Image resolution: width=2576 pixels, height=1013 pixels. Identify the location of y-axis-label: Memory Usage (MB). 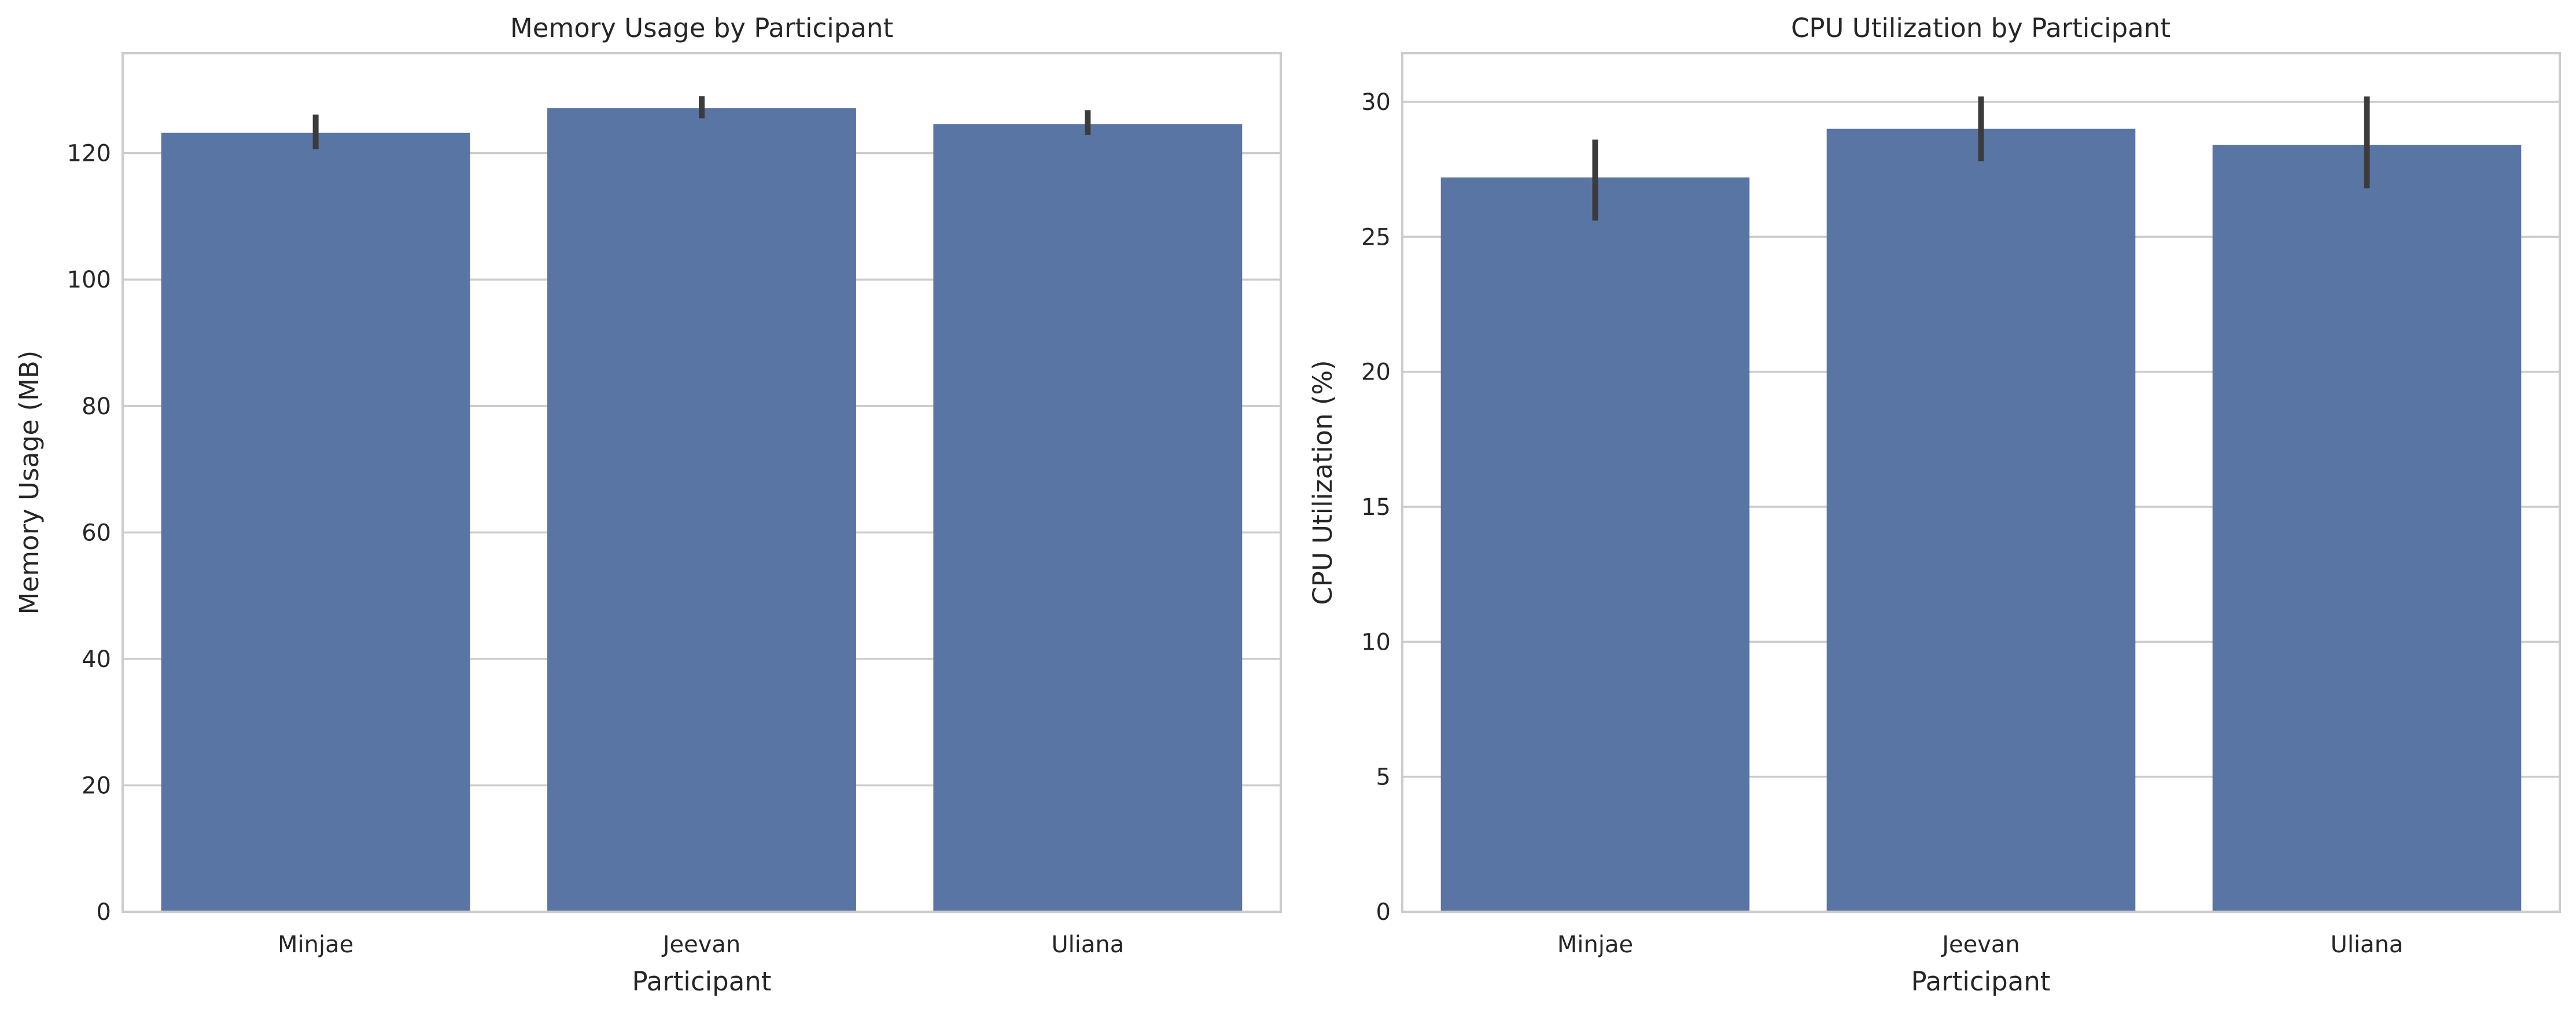
(29, 483).